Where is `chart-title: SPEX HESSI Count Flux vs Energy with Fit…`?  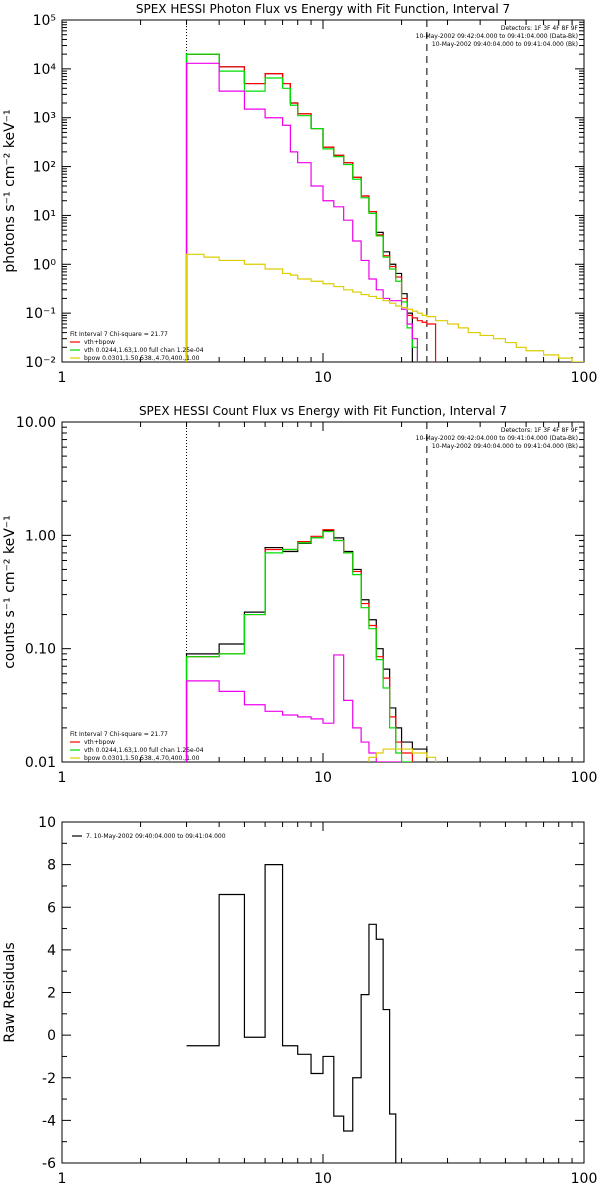 chart-title: SPEX HESSI Count Flux vs Energy with Fit… is located at coordinates (323, 411).